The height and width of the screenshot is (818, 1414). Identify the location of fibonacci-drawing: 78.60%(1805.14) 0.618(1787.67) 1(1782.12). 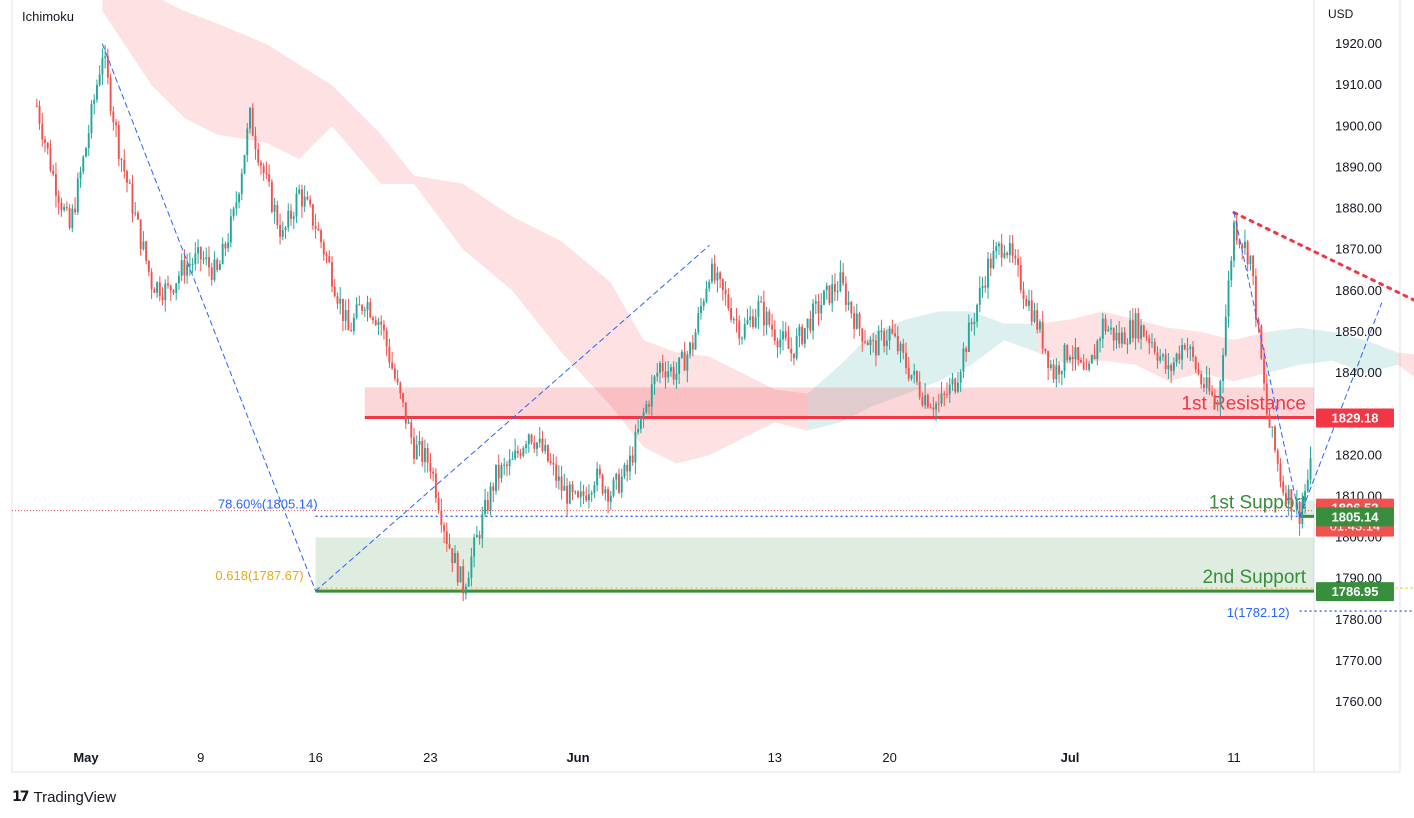
(814, 558).